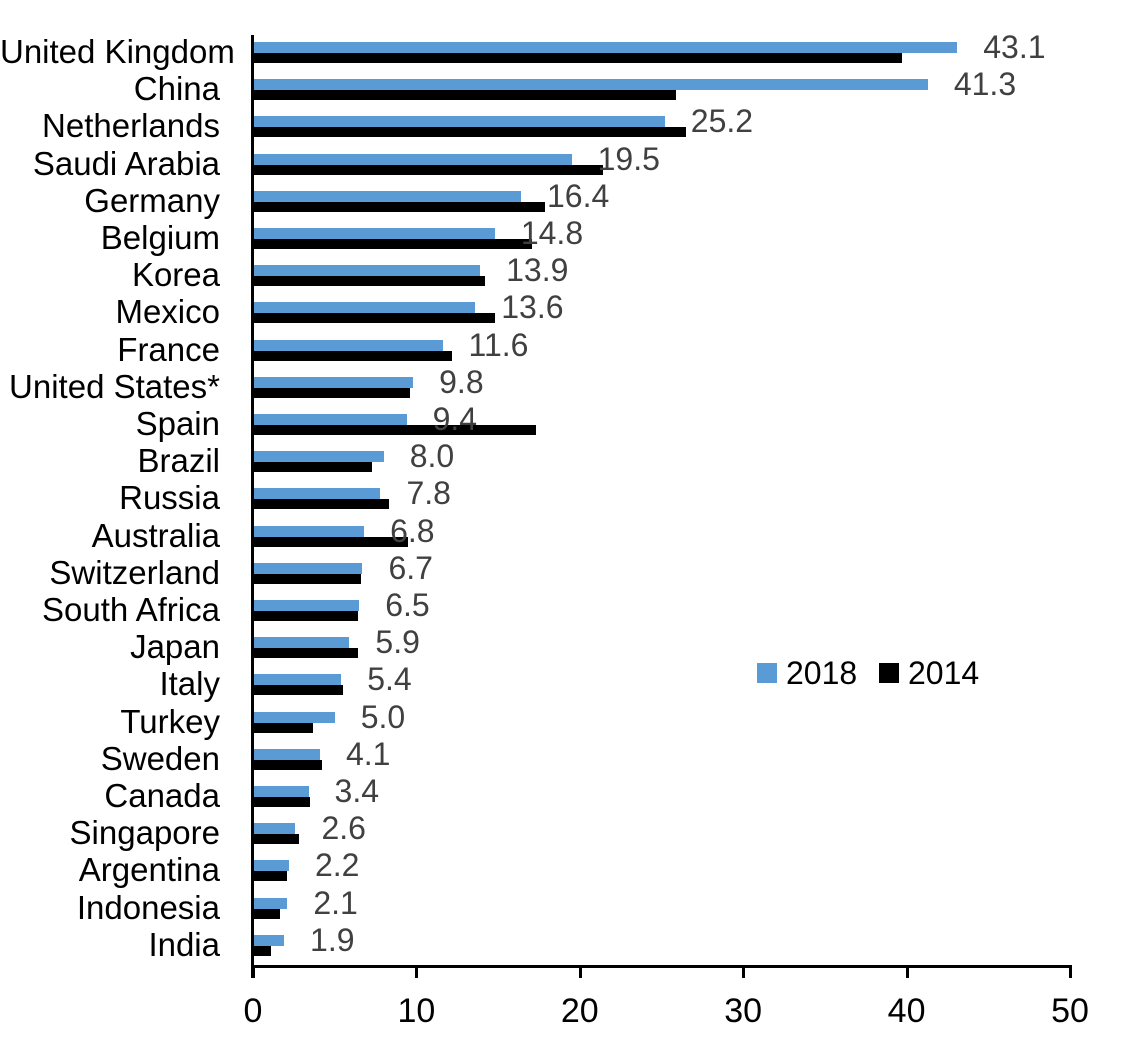 The image size is (1123, 1041). What do you see at coordinates (985, 84) in the screenshot?
I see `value-label: 41.3` at bounding box center [985, 84].